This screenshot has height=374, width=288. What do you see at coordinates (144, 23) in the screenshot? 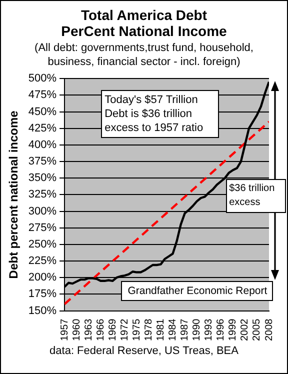
I see `chart-title: Total America Debt PerCent National Income` at bounding box center [144, 23].